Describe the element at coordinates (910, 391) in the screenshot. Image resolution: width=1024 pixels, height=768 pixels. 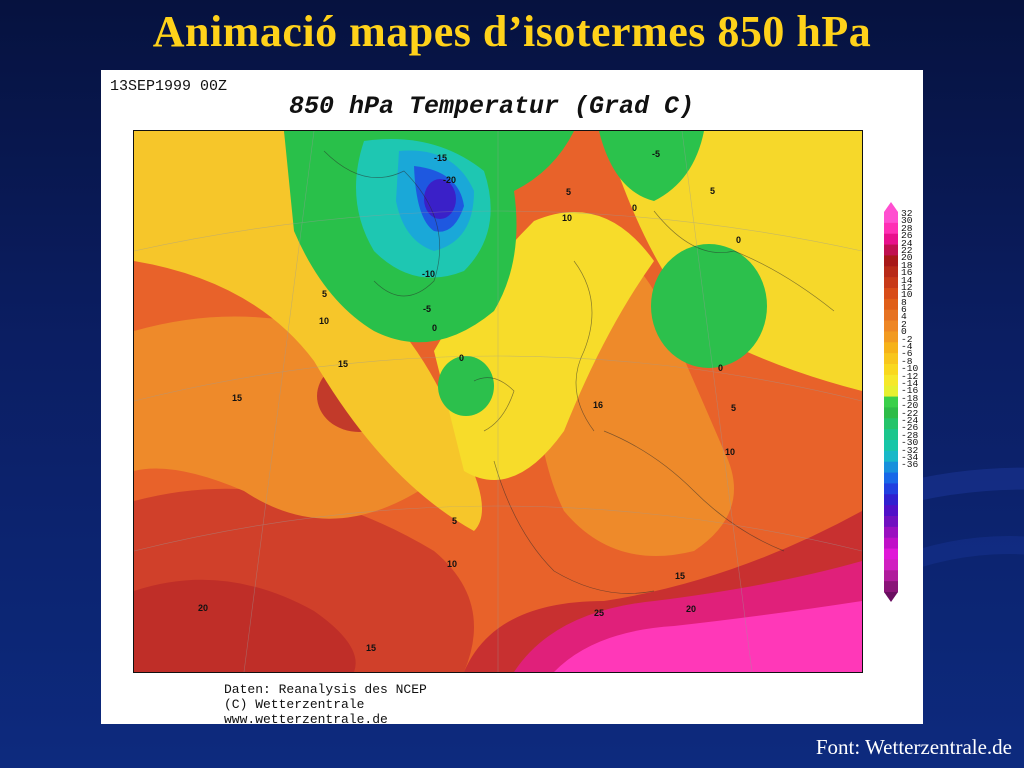
I see `legend-label: -16` at that location.